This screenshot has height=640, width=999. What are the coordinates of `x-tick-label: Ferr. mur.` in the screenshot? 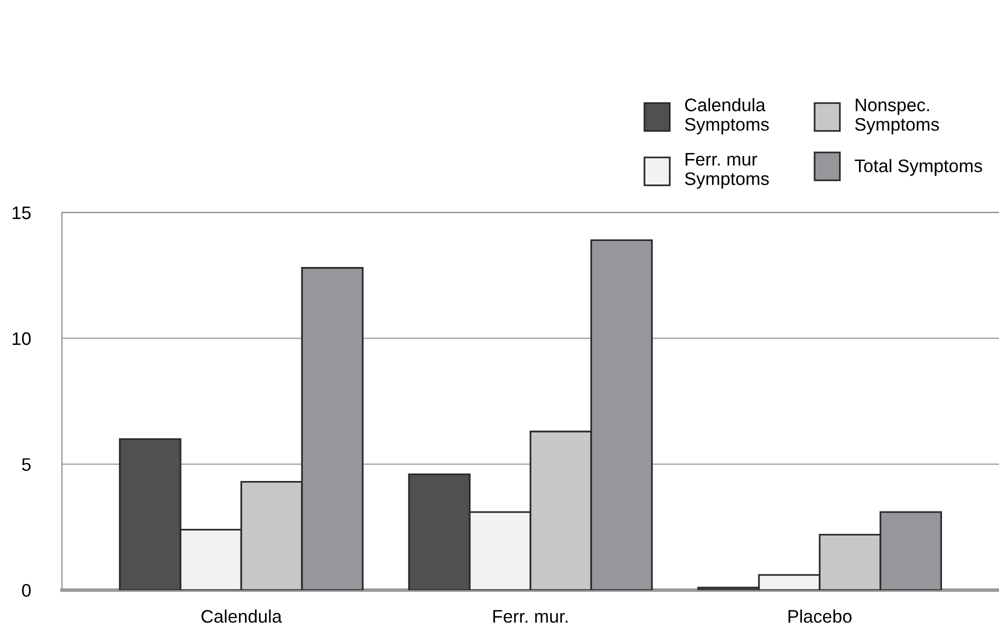 It's located at (530, 616).